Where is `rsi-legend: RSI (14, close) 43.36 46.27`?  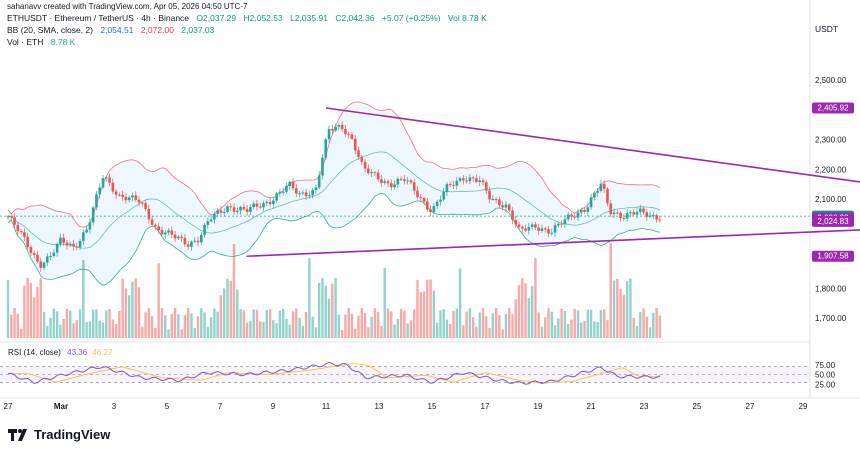 rsi-legend: RSI (14, close) 43.36 46.27 is located at coordinates (60, 352).